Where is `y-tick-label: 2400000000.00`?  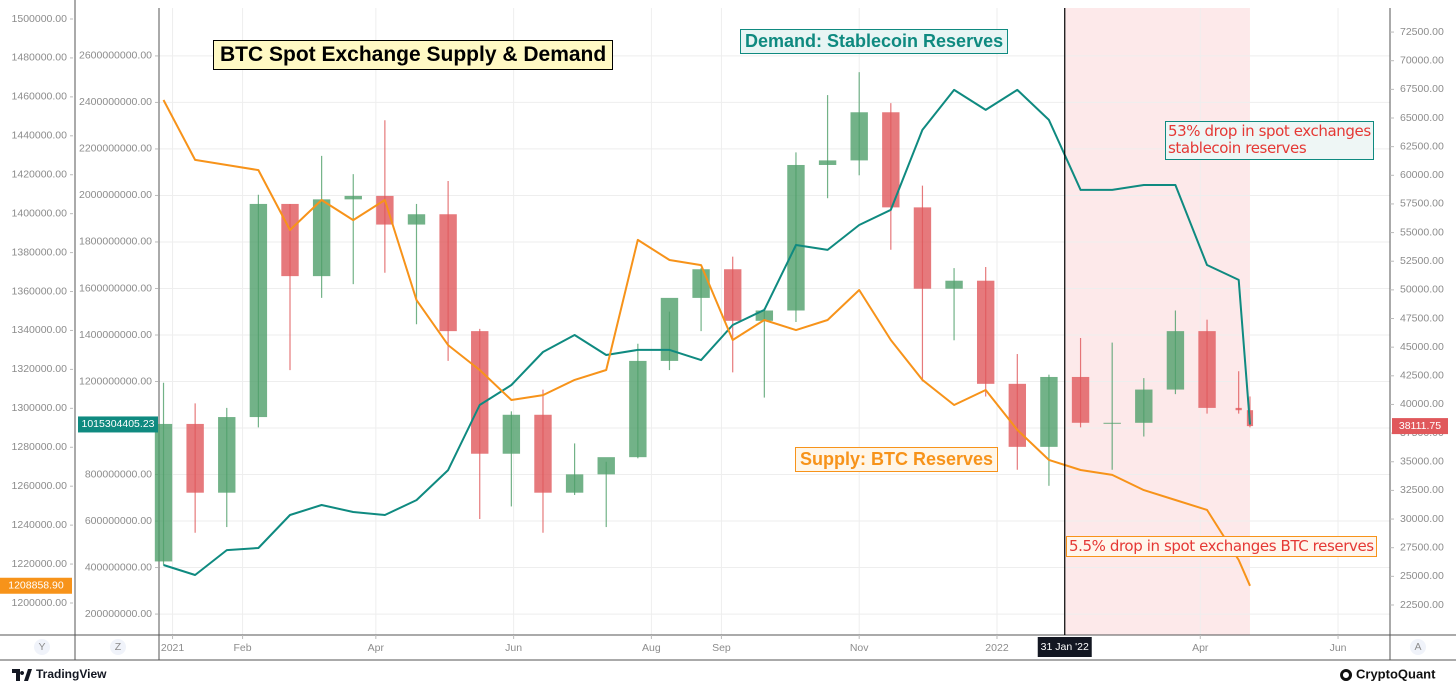
y-tick-label: 2400000000.00 is located at coordinates (115, 102).